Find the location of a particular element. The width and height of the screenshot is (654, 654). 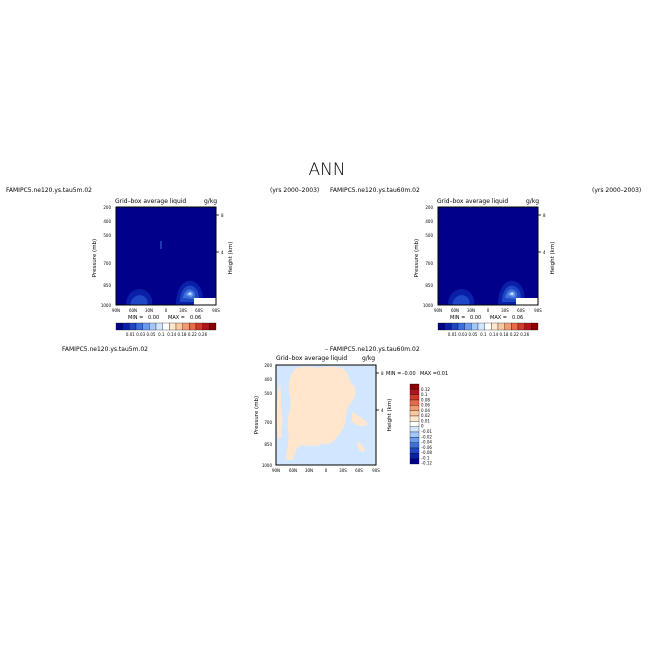

panel2-xtick-60N: 60N is located at coordinates (455, 310).